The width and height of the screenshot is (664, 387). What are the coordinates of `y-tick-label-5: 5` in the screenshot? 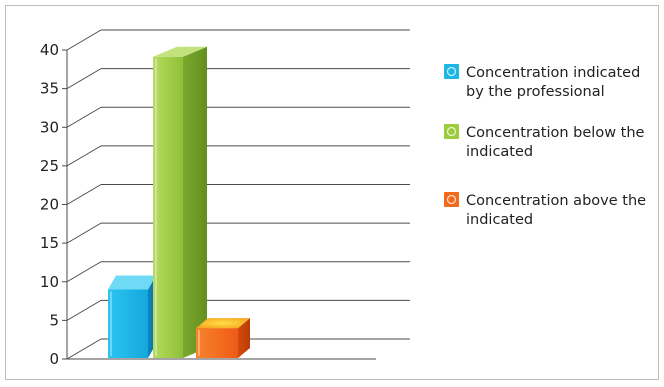 It's located at (54, 320).